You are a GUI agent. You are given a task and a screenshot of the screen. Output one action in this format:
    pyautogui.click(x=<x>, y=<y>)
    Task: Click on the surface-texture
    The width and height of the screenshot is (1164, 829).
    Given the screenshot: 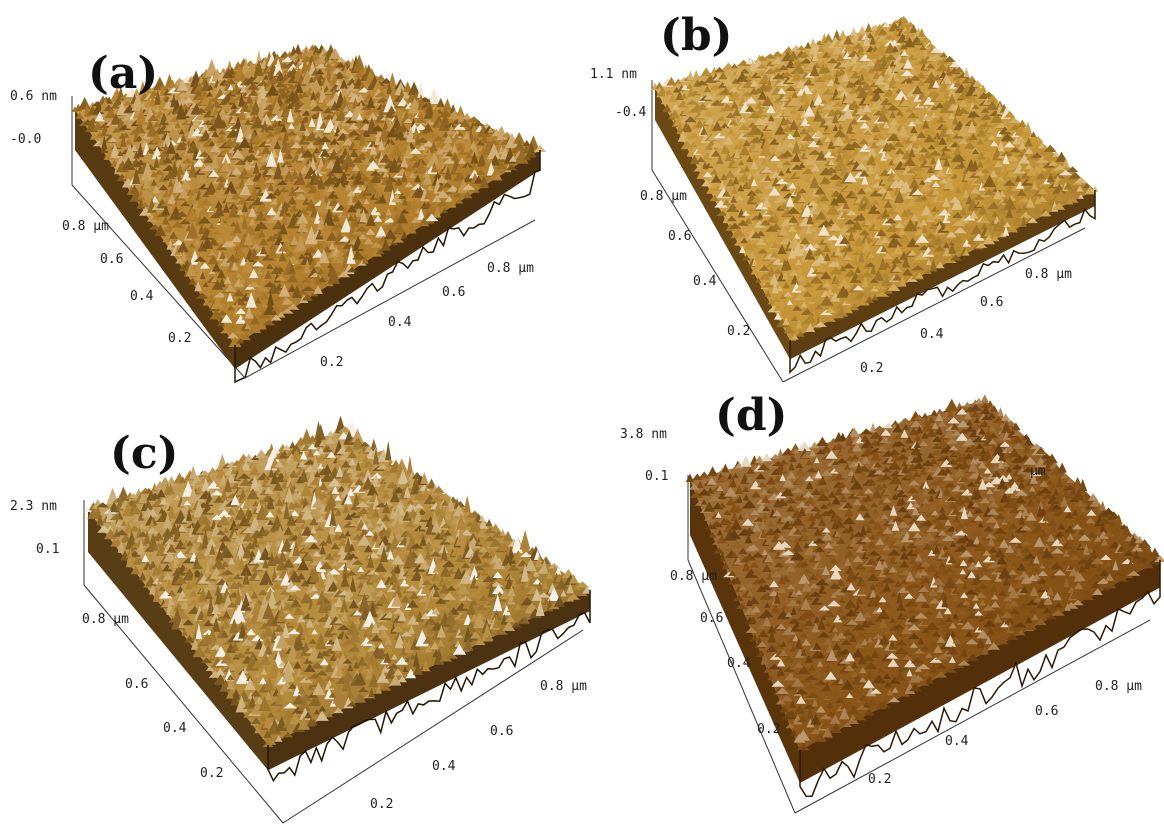 What is the action you would take?
    pyautogui.click(x=309, y=195)
    